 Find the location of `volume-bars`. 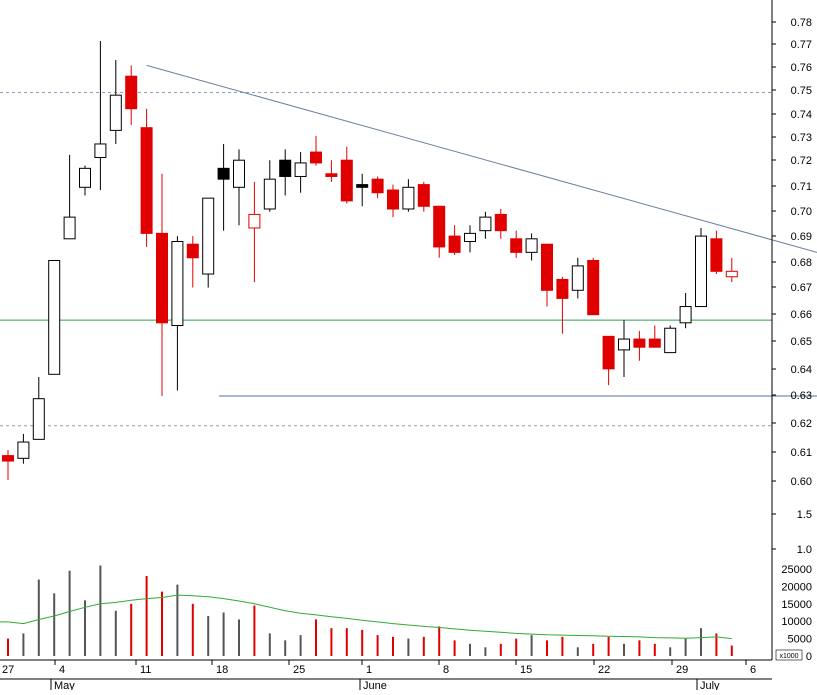

volume-bars is located at coordinates (366, 610).